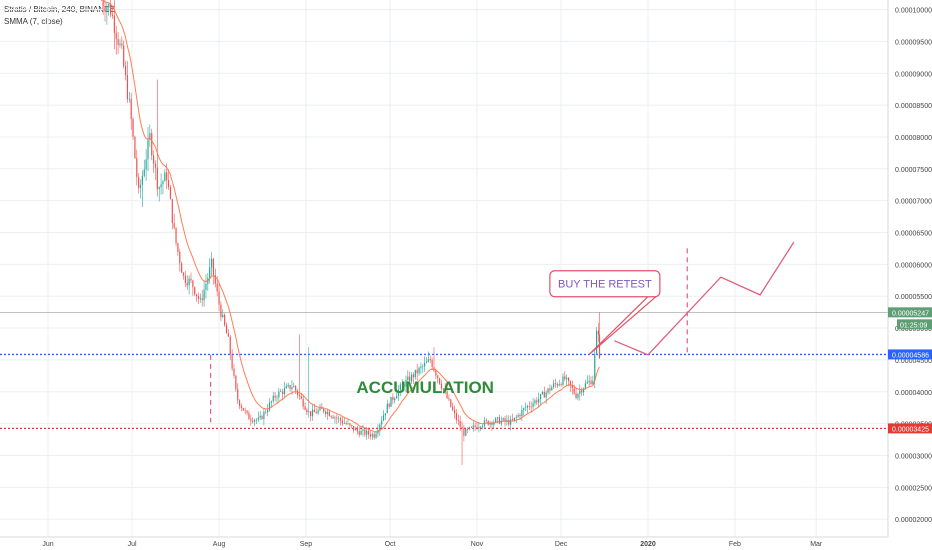 This screenshot has height=550, width=932. What do you see at coordinates (913, 297) in the screenshot?
I see `y-tick-label: 0.00005500` at bounding box center [913, 297].